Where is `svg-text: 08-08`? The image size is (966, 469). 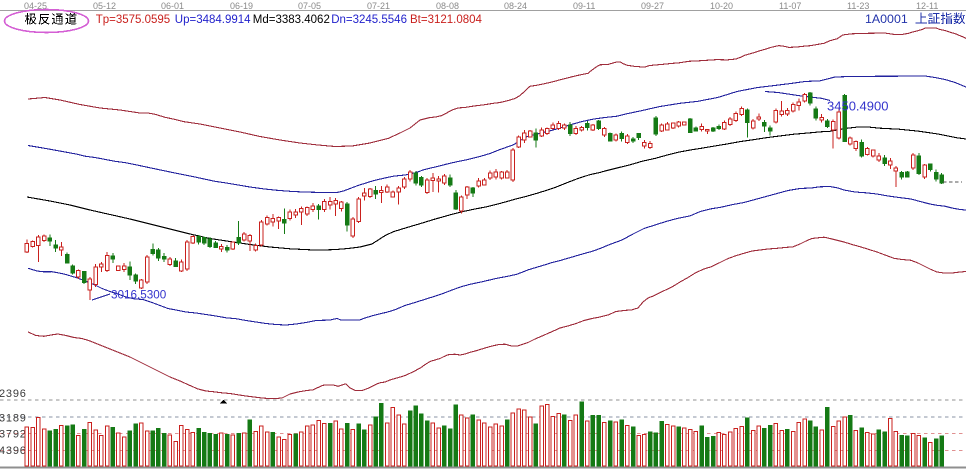
svg-text: 08-08 is located at coordinates (447, 6).